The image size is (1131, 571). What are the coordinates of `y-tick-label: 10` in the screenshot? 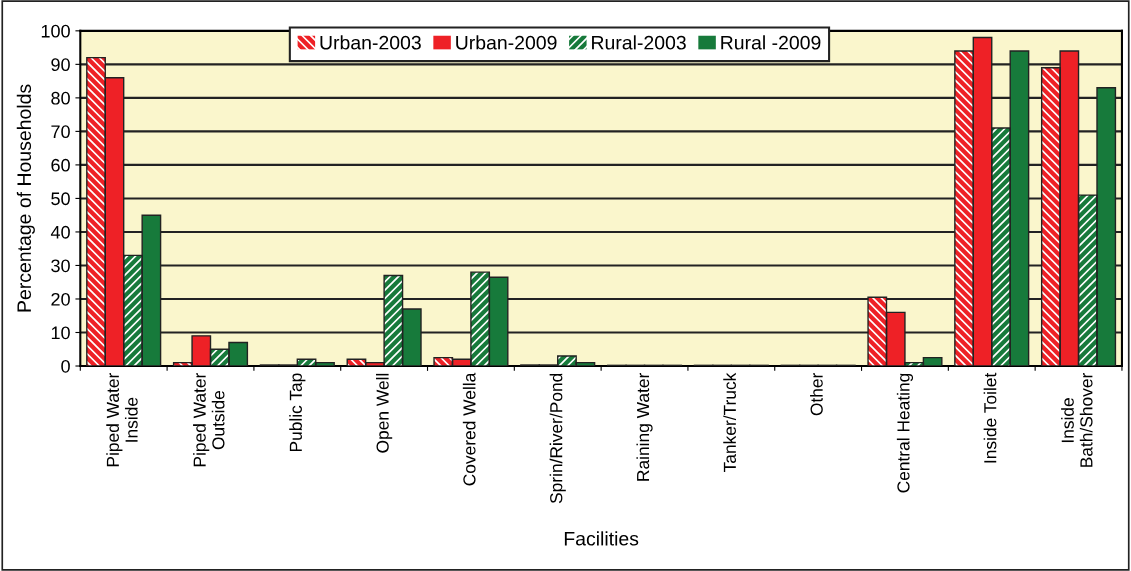 It's located at (60, 333).